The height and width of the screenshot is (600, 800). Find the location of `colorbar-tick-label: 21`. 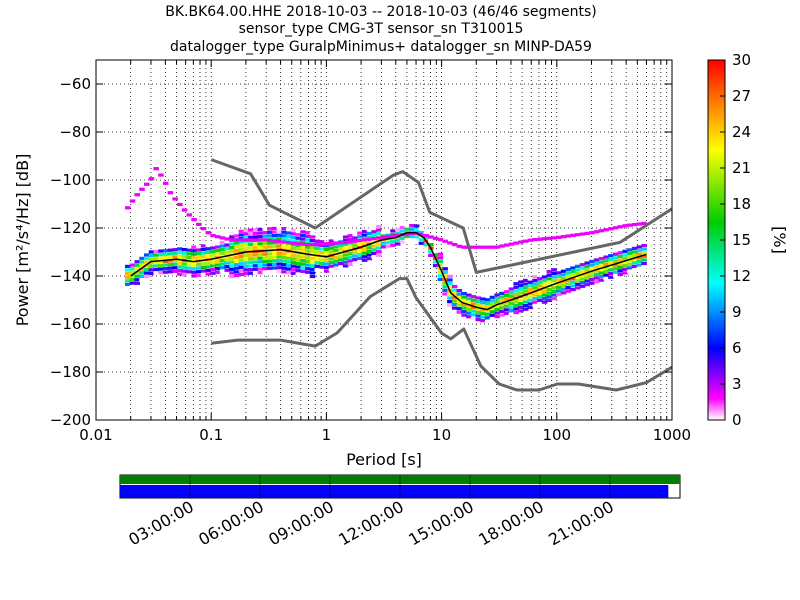

colorbar-tick-label: 21 is located at coordinates (741, 168).